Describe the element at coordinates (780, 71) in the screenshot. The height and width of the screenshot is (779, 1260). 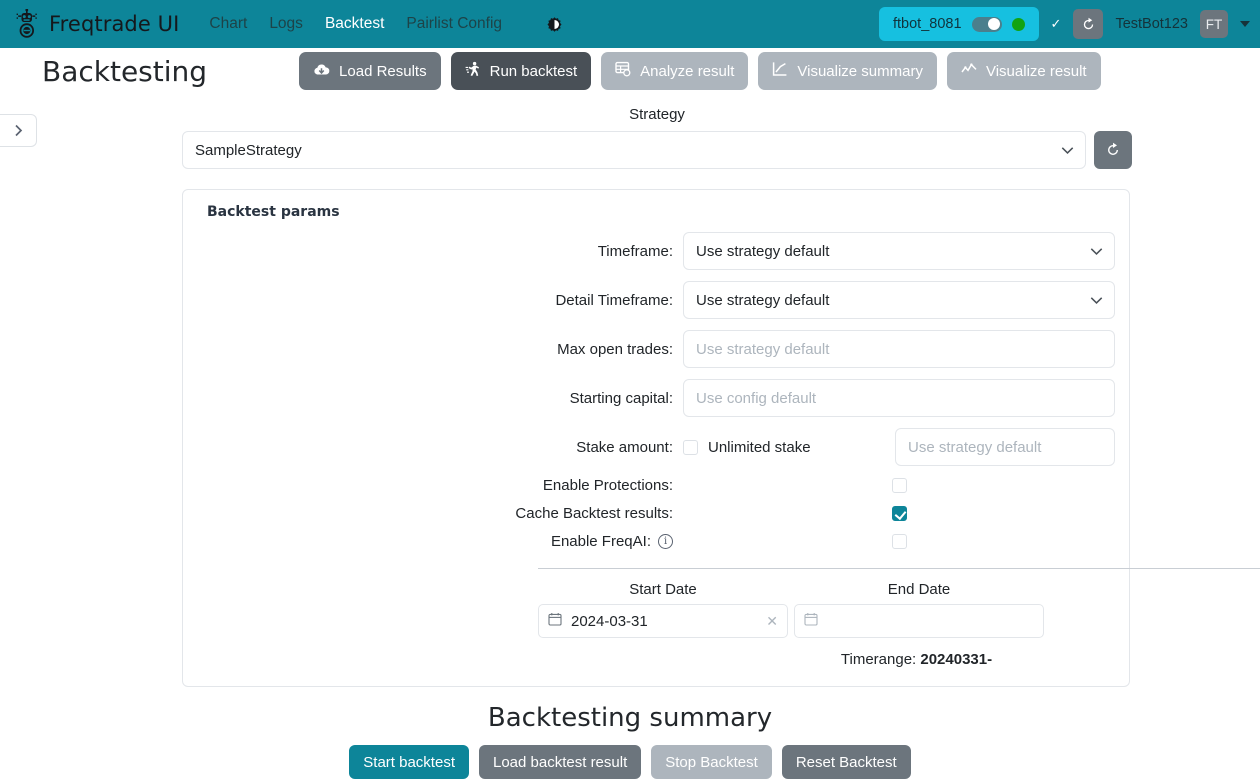
I see `chart-line-icon` at that location.